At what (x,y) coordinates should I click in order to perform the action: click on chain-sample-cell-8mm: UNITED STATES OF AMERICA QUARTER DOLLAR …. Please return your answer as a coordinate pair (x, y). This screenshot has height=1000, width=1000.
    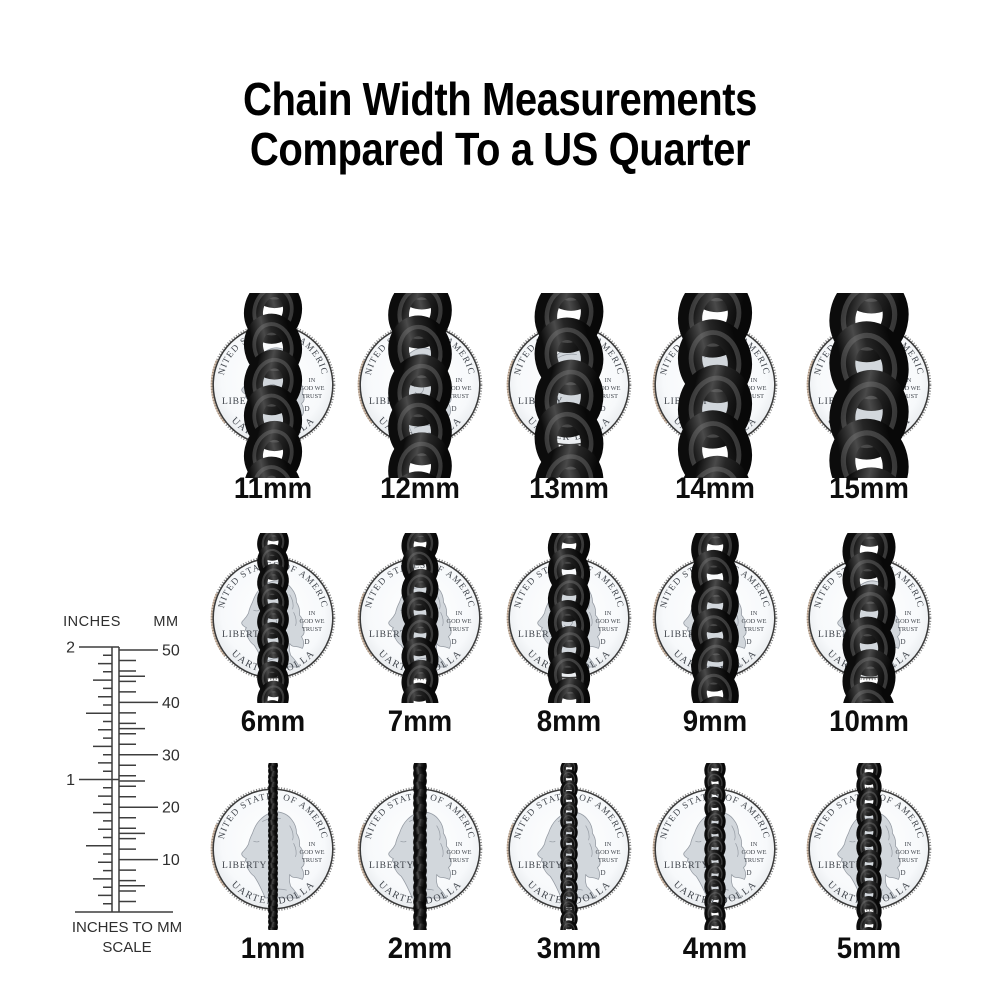
    Looking at the image, I should click on (569, 618).